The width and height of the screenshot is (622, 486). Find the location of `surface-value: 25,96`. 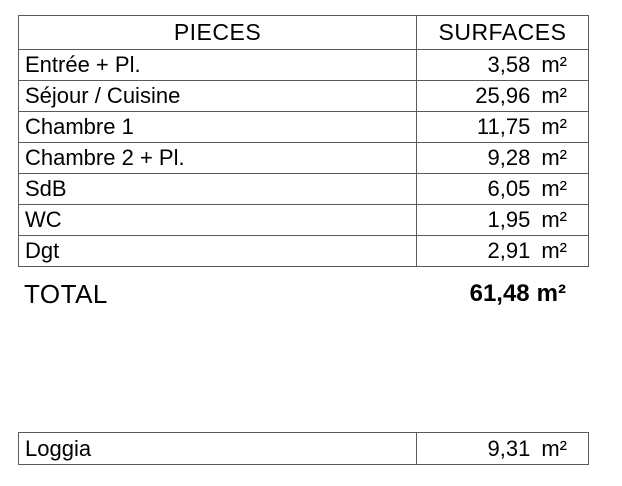

surface-value: 25,96 is located at coordinates (503, 95).